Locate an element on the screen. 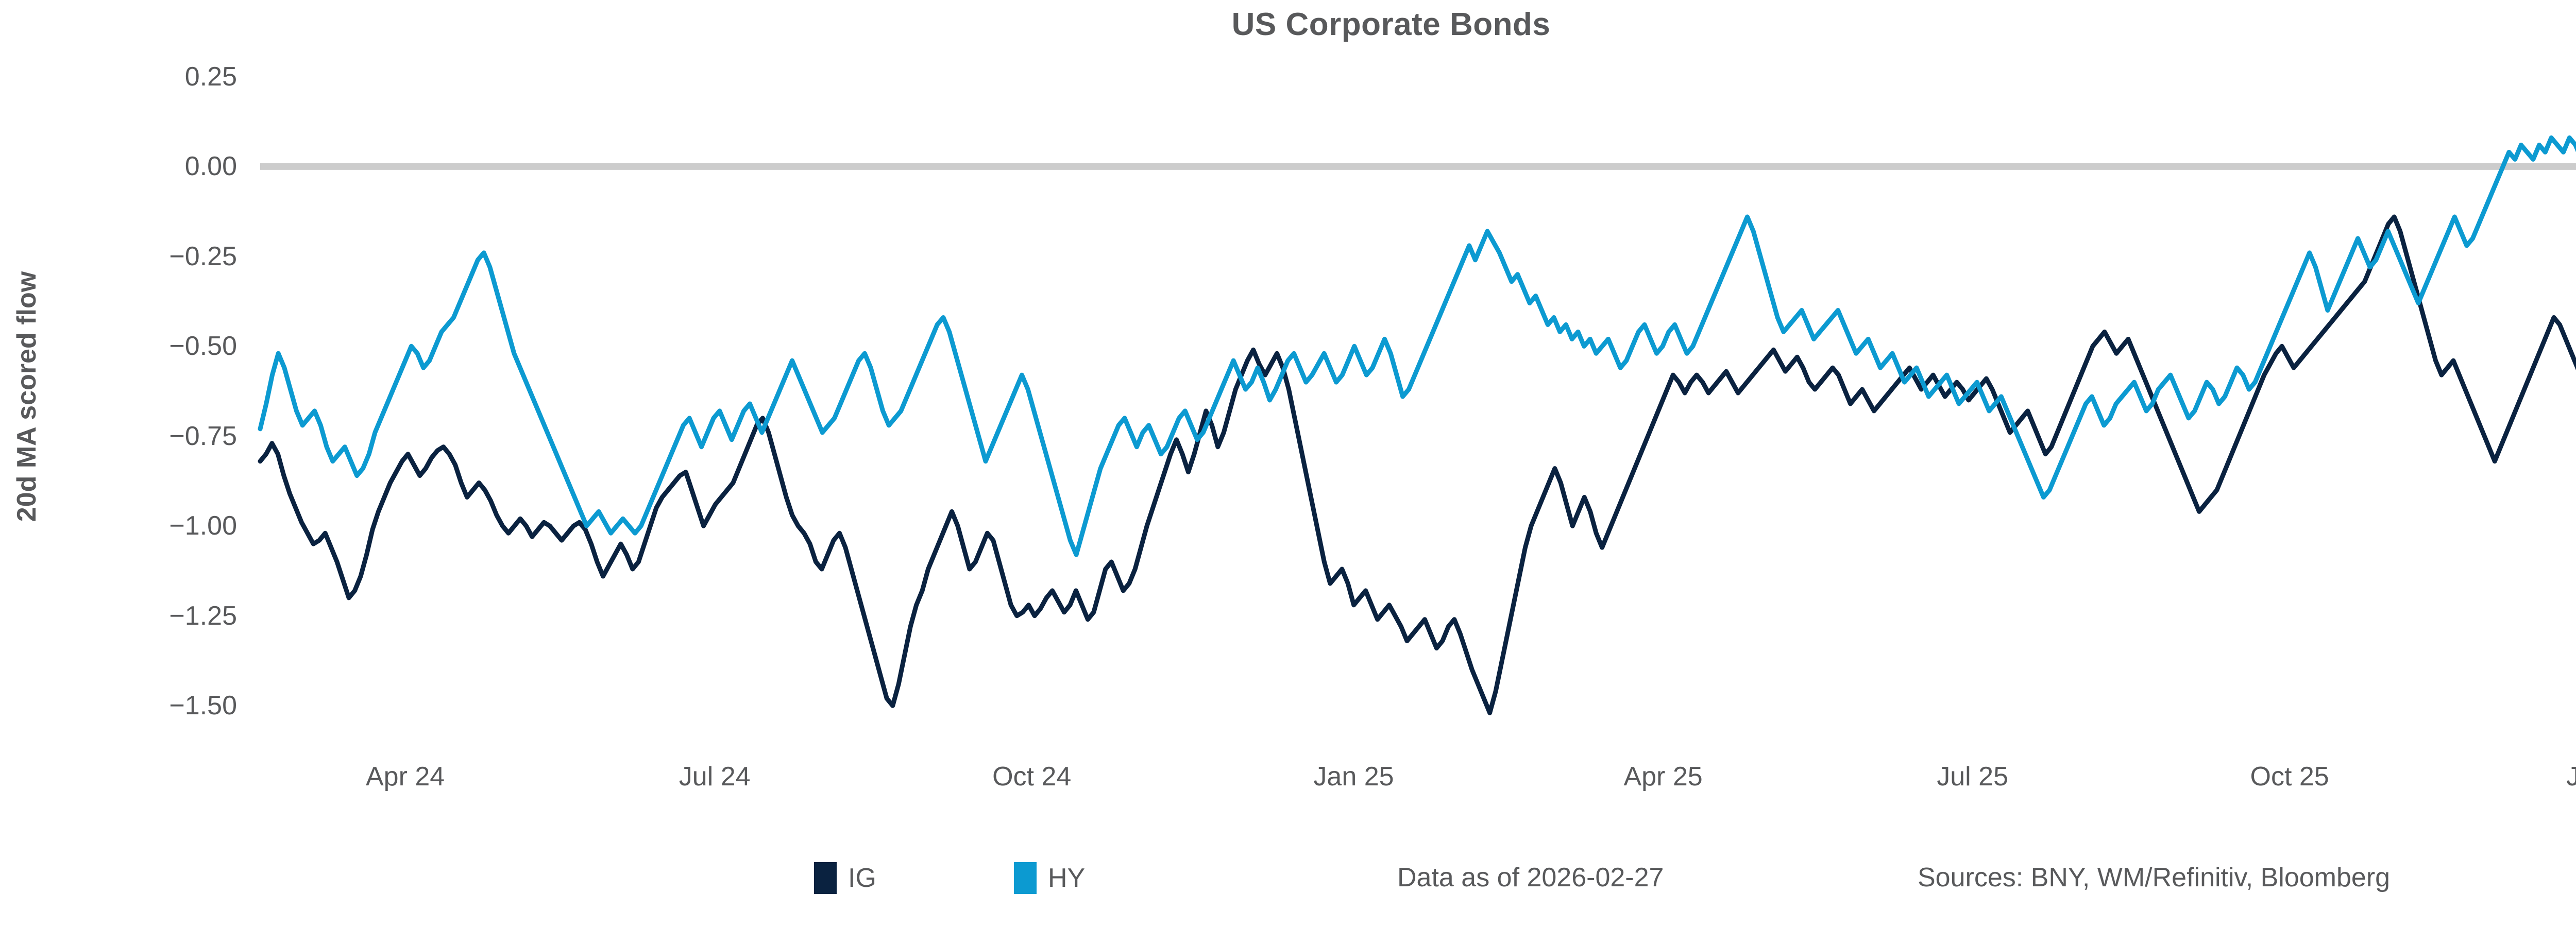 The image size is (2576, 927). data-as-of-note: Data as of 2026-02-27 is located at coordinates (1530, 877).